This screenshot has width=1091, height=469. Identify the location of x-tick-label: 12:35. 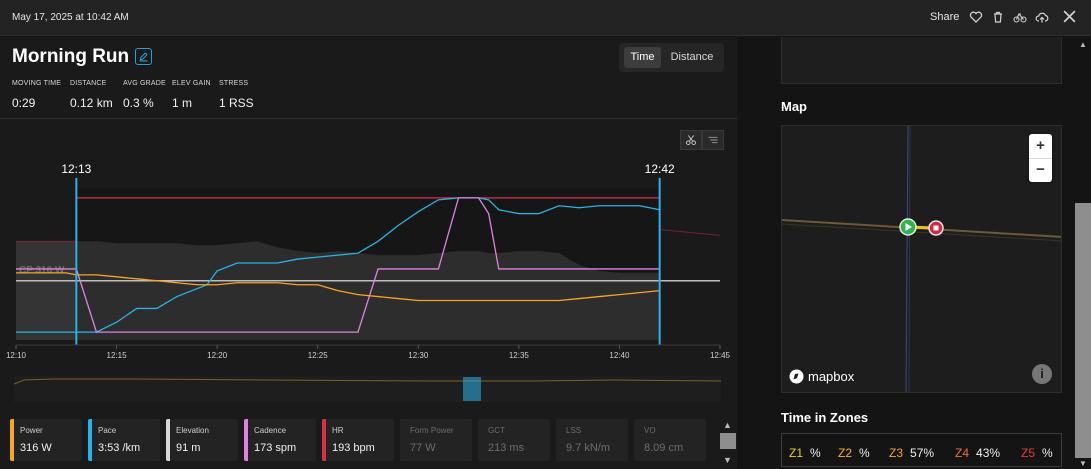
(519, 355).